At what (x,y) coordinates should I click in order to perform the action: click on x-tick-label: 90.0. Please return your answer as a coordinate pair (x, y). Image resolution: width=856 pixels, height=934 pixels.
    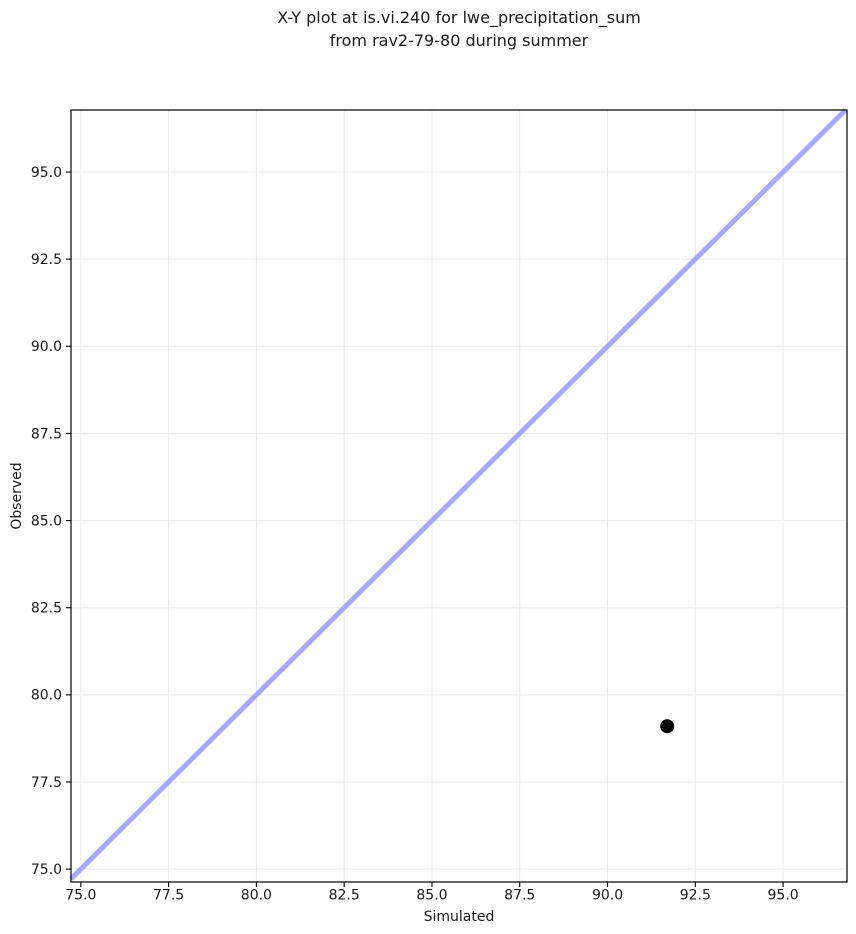
    Looking at the image, I should click on (607, 896).